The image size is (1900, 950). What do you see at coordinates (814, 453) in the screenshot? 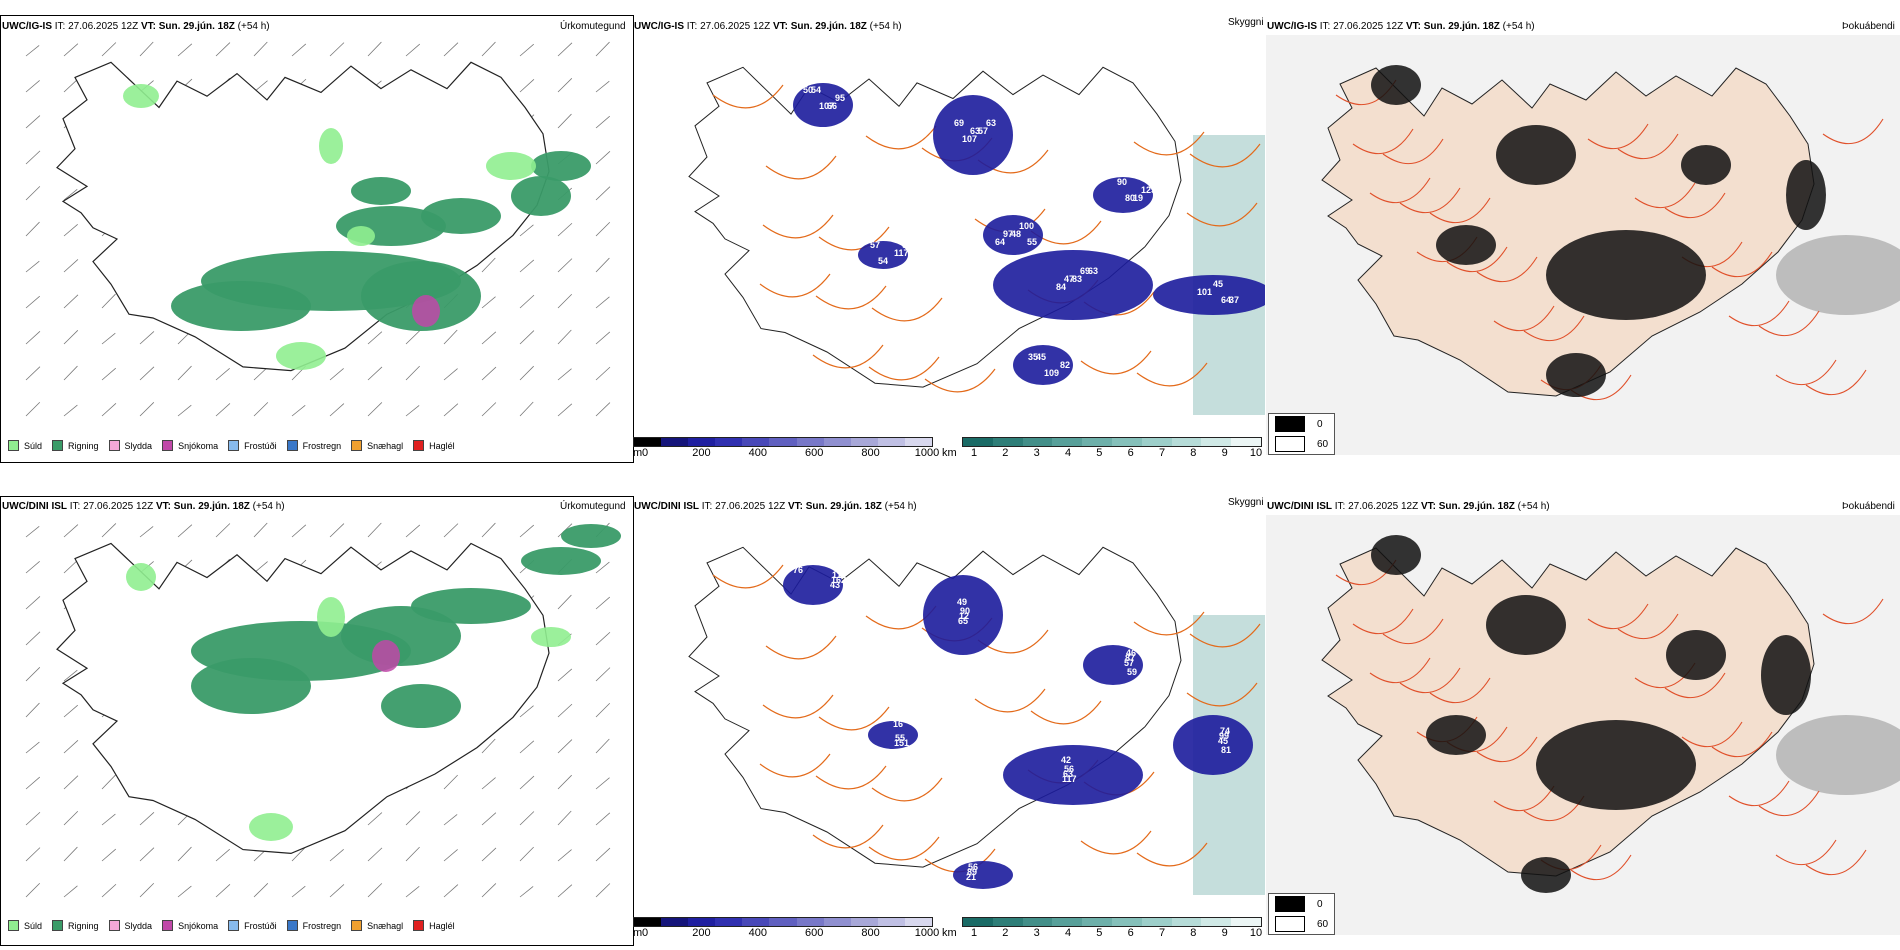
I see `colorbar-tick-label: 600` at bounding box center [814, 453].